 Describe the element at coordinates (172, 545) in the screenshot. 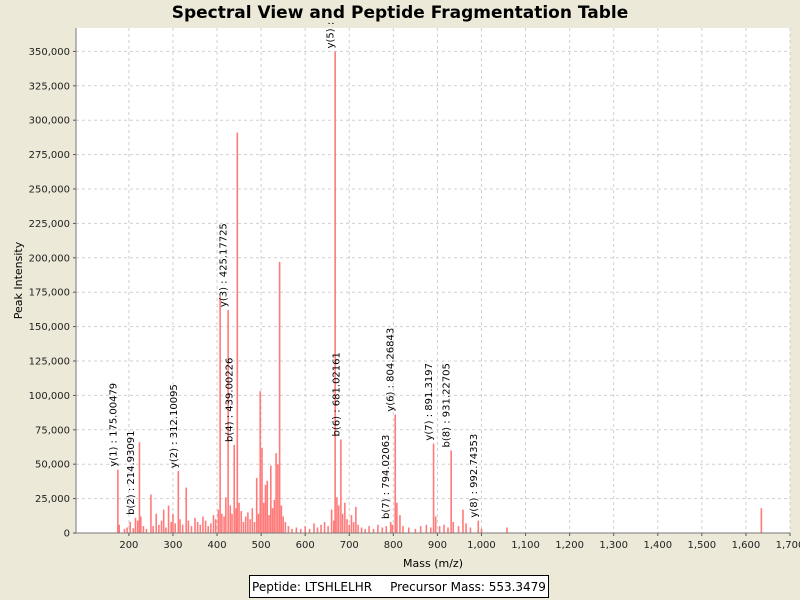

I see `x-tick-label: 300` at that location.